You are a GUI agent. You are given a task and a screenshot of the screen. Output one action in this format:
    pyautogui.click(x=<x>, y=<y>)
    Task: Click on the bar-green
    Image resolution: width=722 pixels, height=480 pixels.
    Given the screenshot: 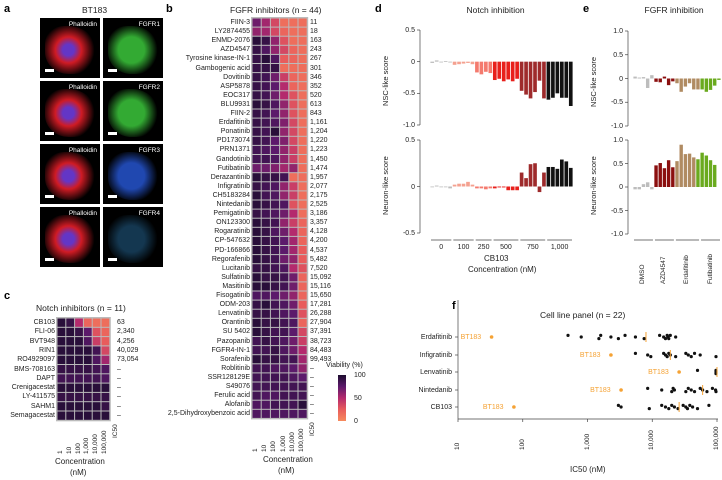 What is the action you would take?
    pyautogui.click(x=719, y=79)
    